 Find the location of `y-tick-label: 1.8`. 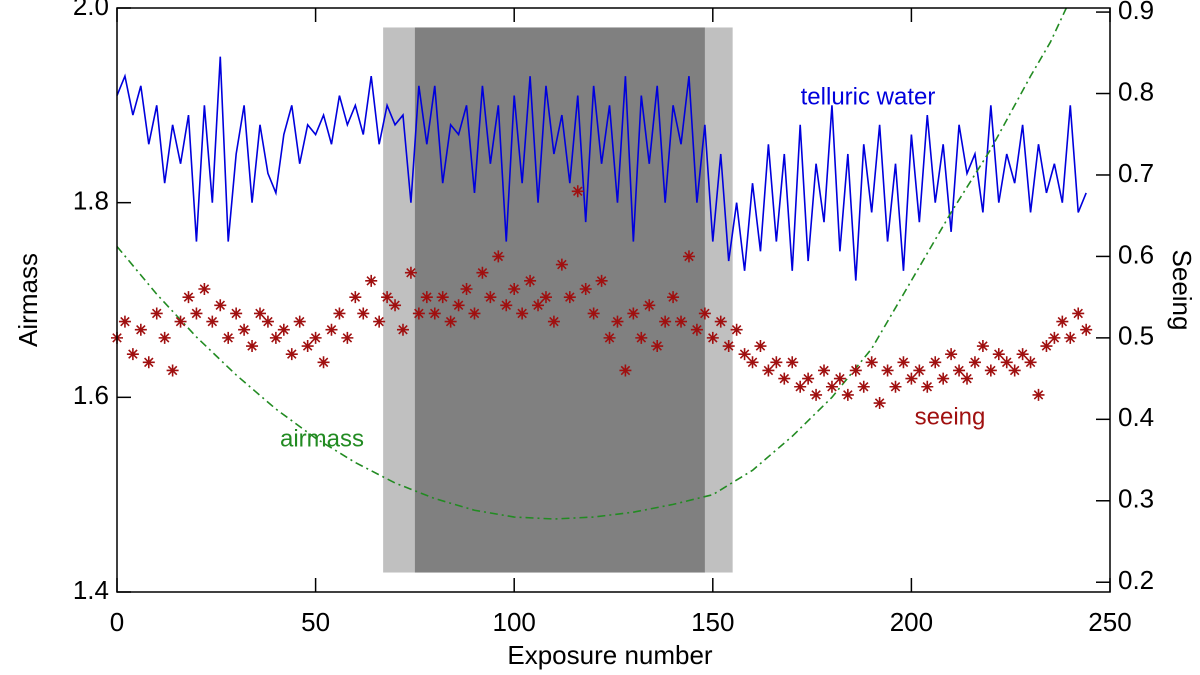

y-tick-label: 1.8 is located at coordinates (91, 201).